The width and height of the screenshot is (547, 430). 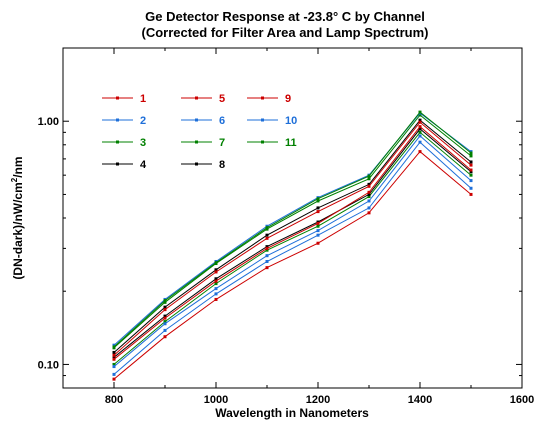 I want to click on legend-label-8: 8, so click(x=222, y=165).